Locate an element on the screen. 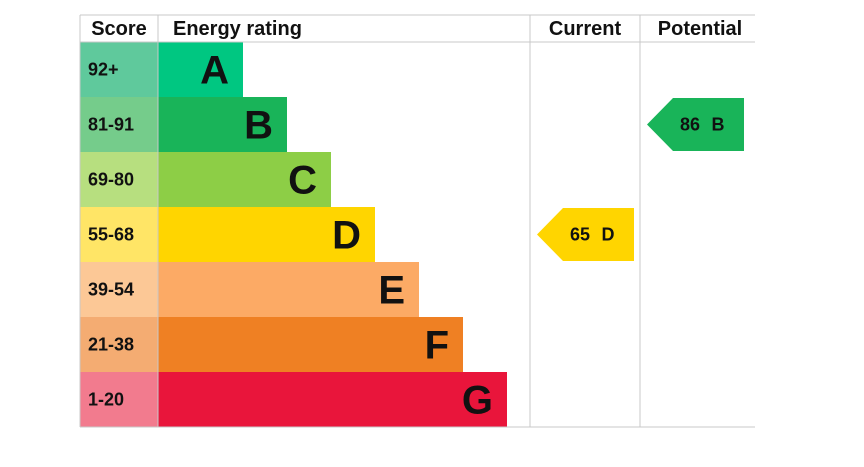 This screenshot has width=864, height=467. current-arrow is located at coordinates (585, 234).